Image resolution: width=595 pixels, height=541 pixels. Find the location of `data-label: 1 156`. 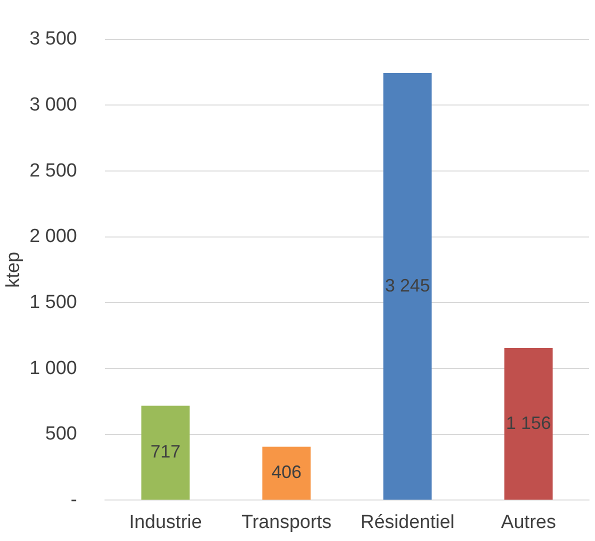

data-label: 1 156 is located at coordinates (529, 422).